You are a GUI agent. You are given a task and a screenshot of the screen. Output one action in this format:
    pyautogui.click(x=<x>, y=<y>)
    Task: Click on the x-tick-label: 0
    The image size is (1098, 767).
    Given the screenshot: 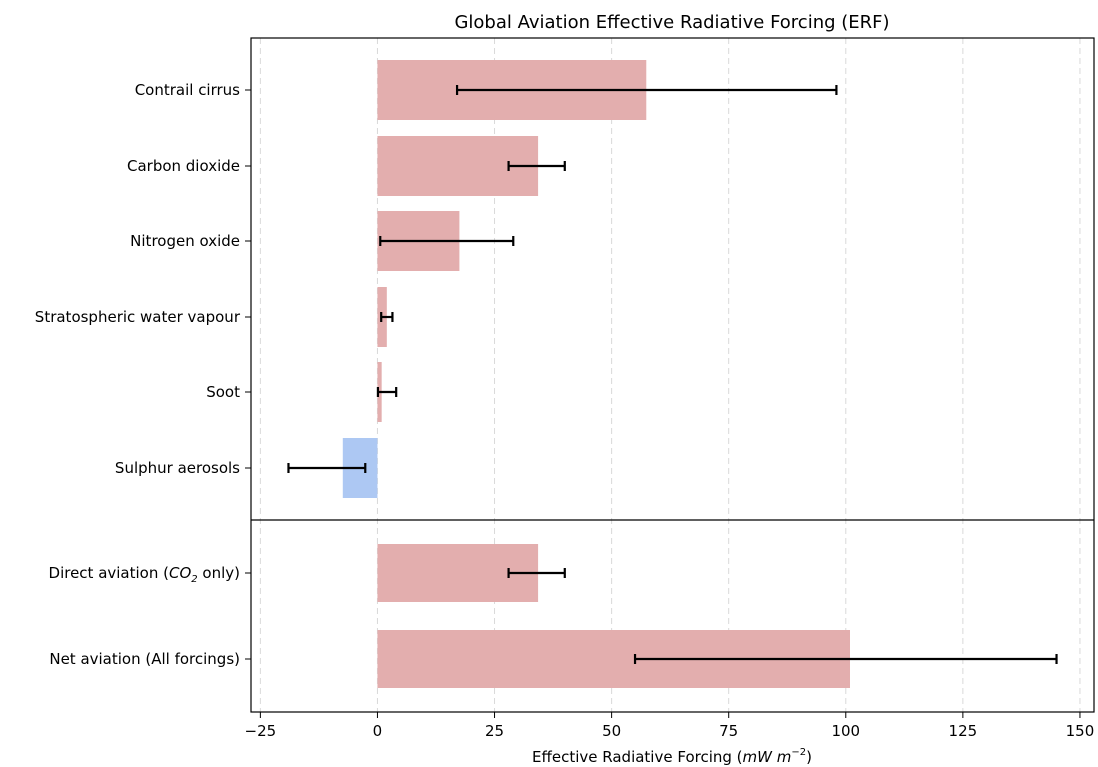 What is the action you would take?
    pyautogui.click(x=378, y=731)
    